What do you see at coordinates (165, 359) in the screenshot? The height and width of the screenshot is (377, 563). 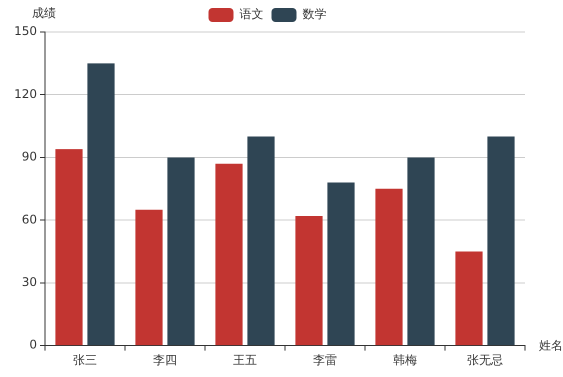 I see `x-tick-label: 李四` at bounding box center [165, 359].